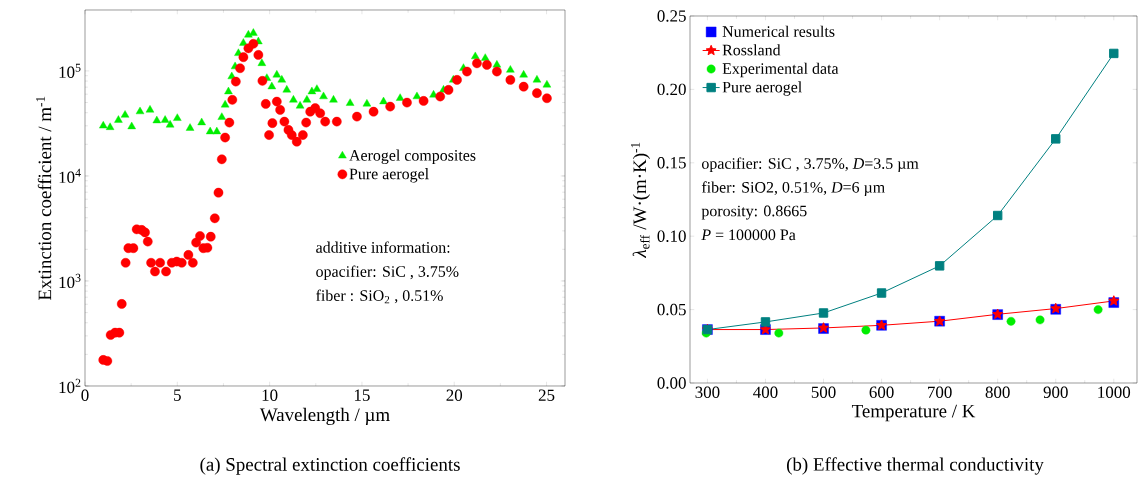  What do you see at coordinates (1055, 392) in the screenshot?
I see `x-tick-label: 900` at bounding box center [1055, 392].